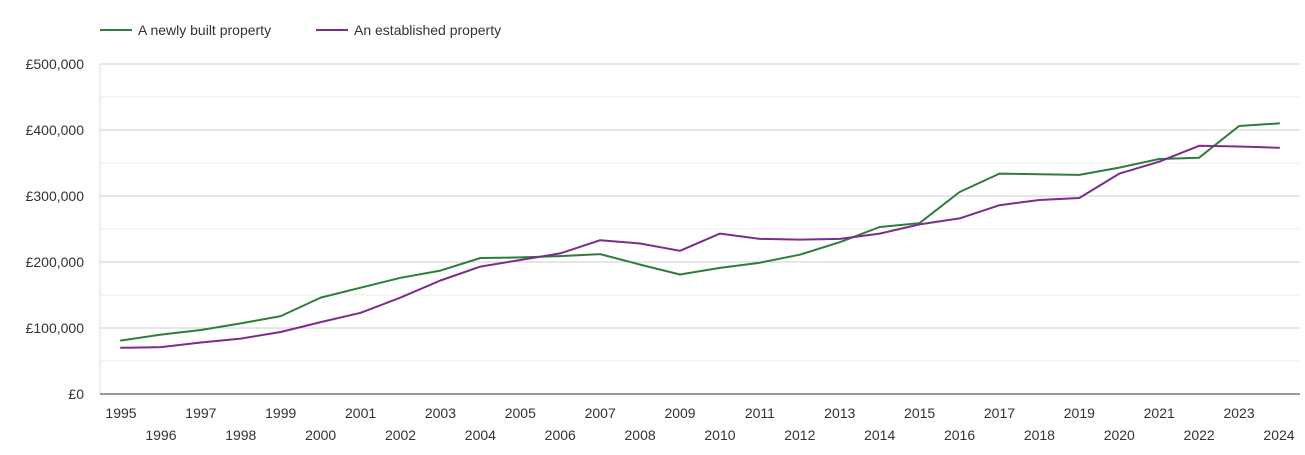 This screenshot has height=455, width=1305. What do you see at coordinates (320, 435) in the screenshot?
I see `x-tick-label: 2000` at bounding box center [320, 435].